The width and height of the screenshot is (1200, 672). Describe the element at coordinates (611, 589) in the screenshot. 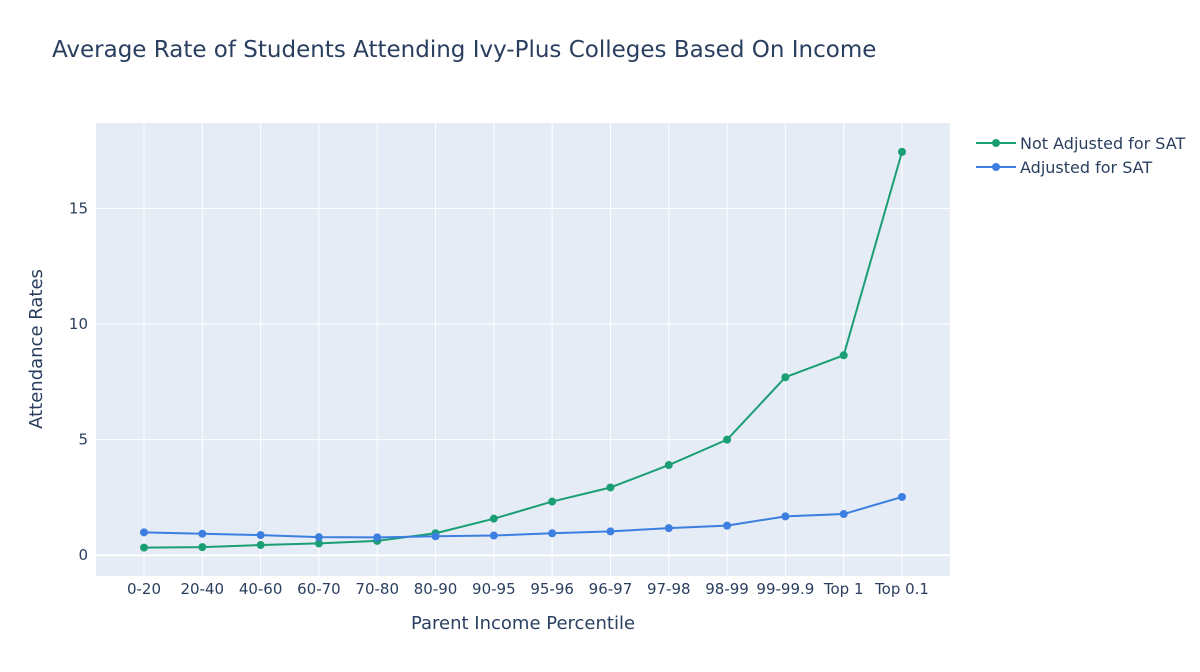

I see `x-tick-label: 96-97` at that location.